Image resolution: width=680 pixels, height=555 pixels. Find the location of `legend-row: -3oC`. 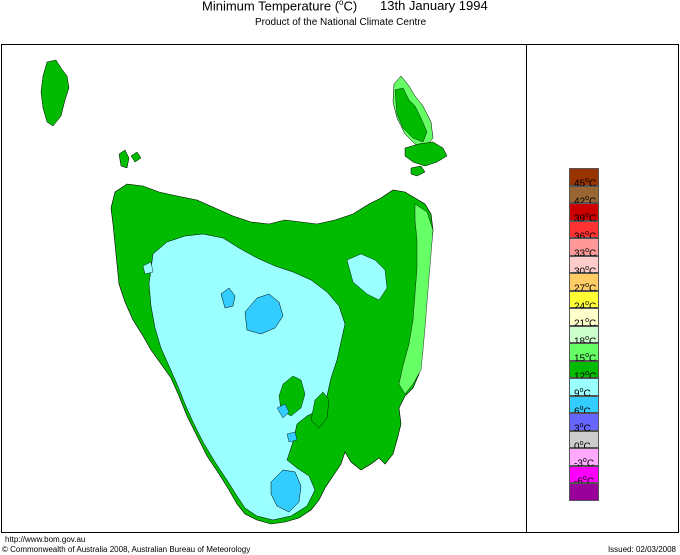

legend-row: -3oC is located at coordinates (614, 459).